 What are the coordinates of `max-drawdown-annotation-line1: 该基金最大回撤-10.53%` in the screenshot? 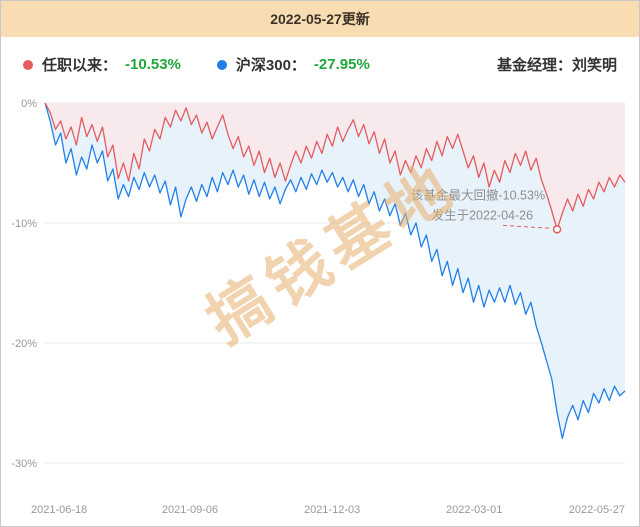 It's located at (478, 194).